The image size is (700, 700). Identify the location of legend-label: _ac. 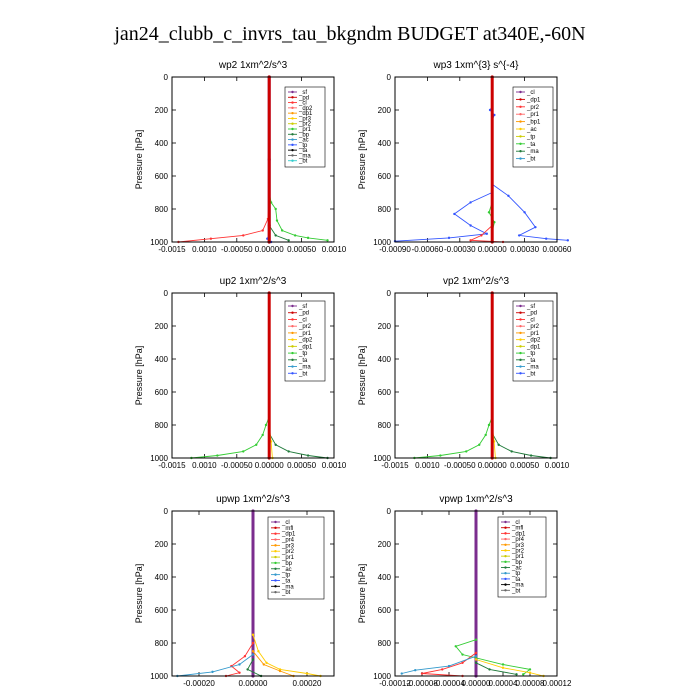
(531, 130).